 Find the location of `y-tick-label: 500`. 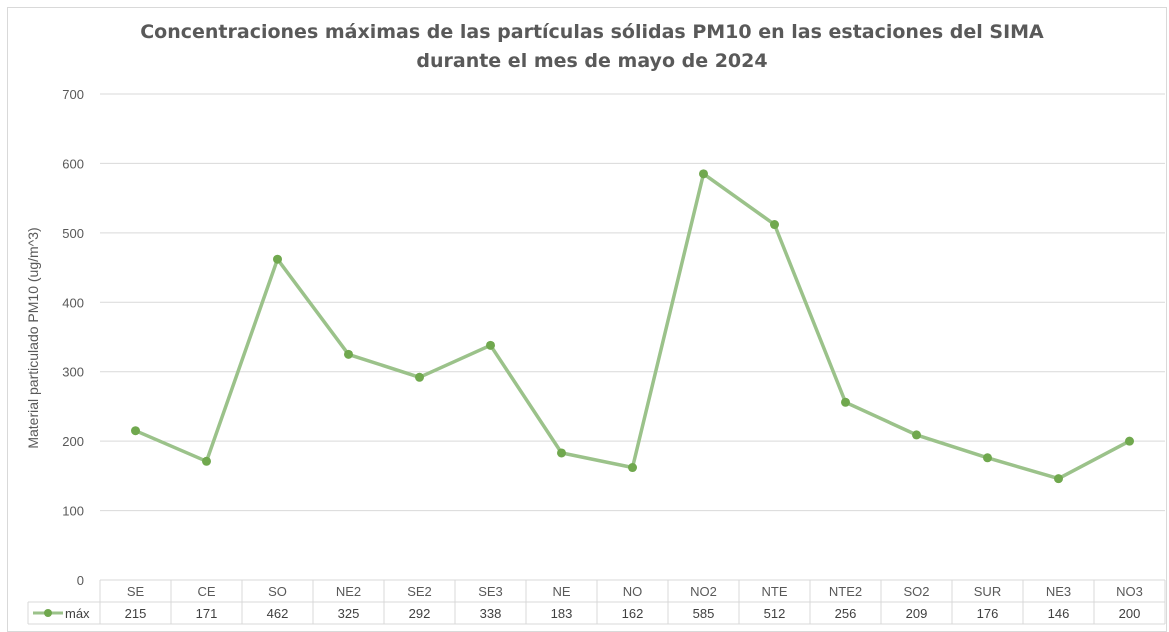

y-tick-label: 500 is located at coordinates (73, 233).